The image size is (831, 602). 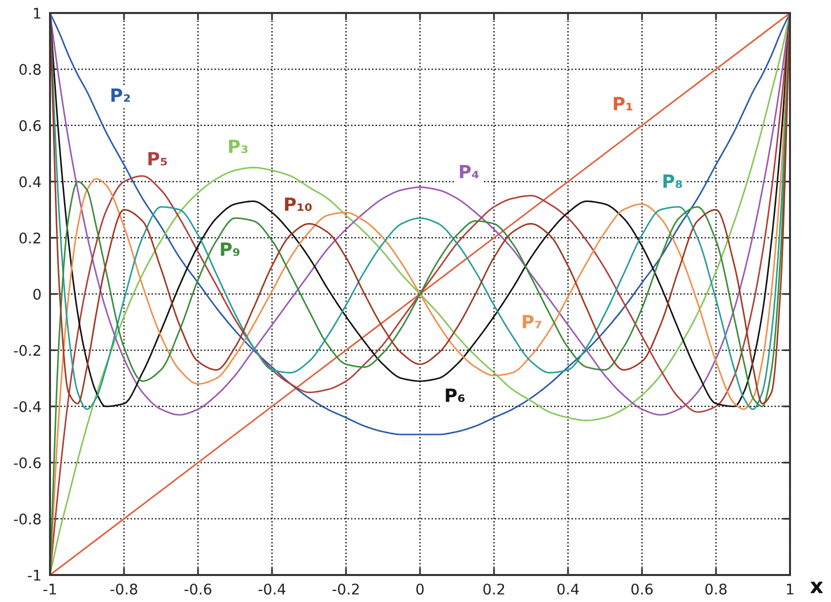 I want to click on x-tick-label: -0.2, so click(x=345, y=589).